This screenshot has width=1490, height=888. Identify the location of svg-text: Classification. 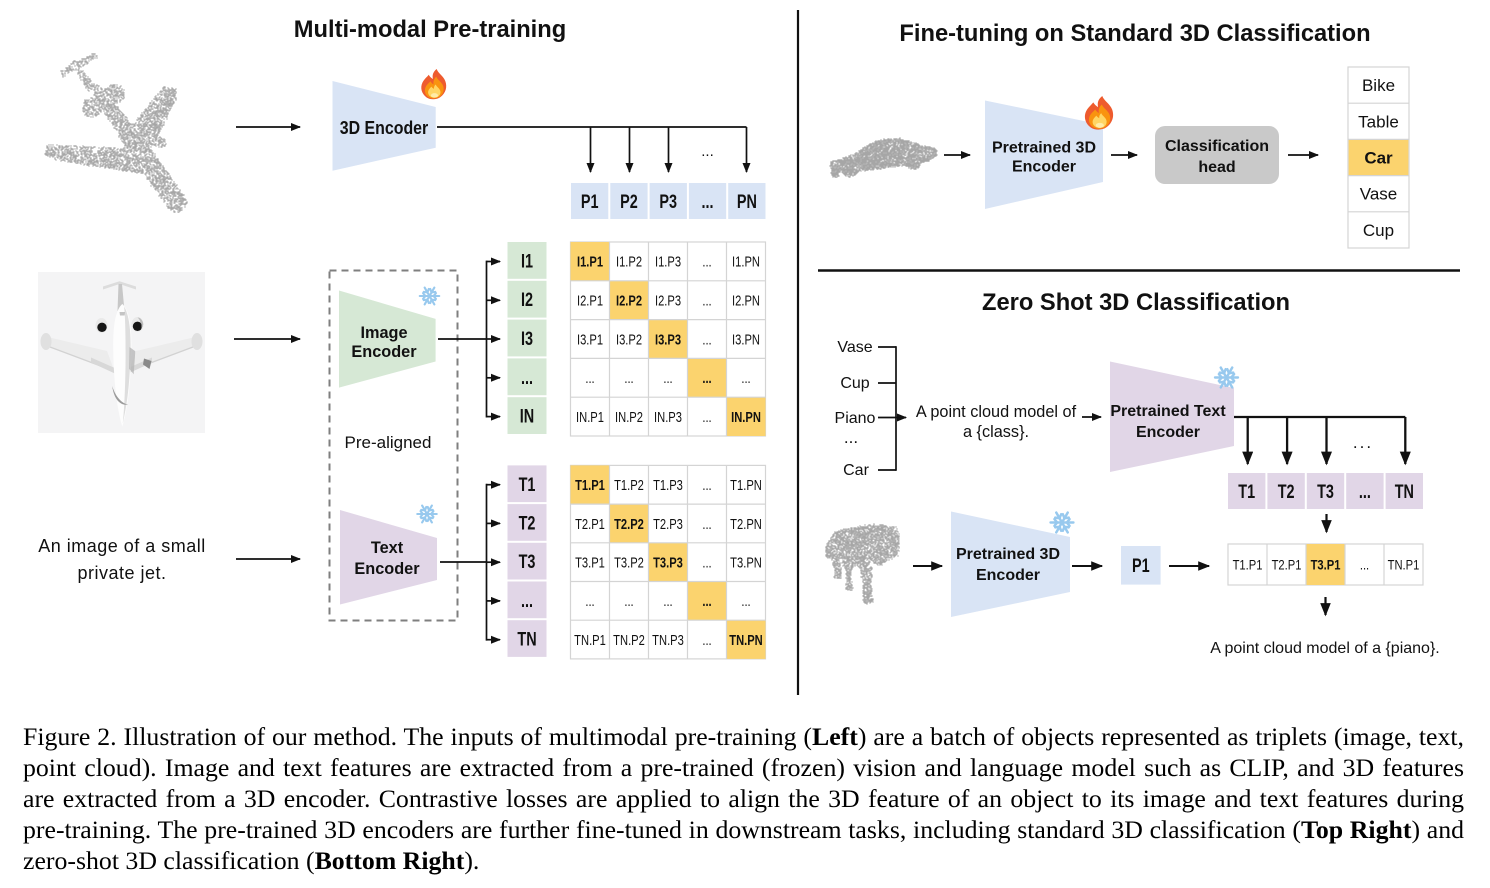
(1217, 146).